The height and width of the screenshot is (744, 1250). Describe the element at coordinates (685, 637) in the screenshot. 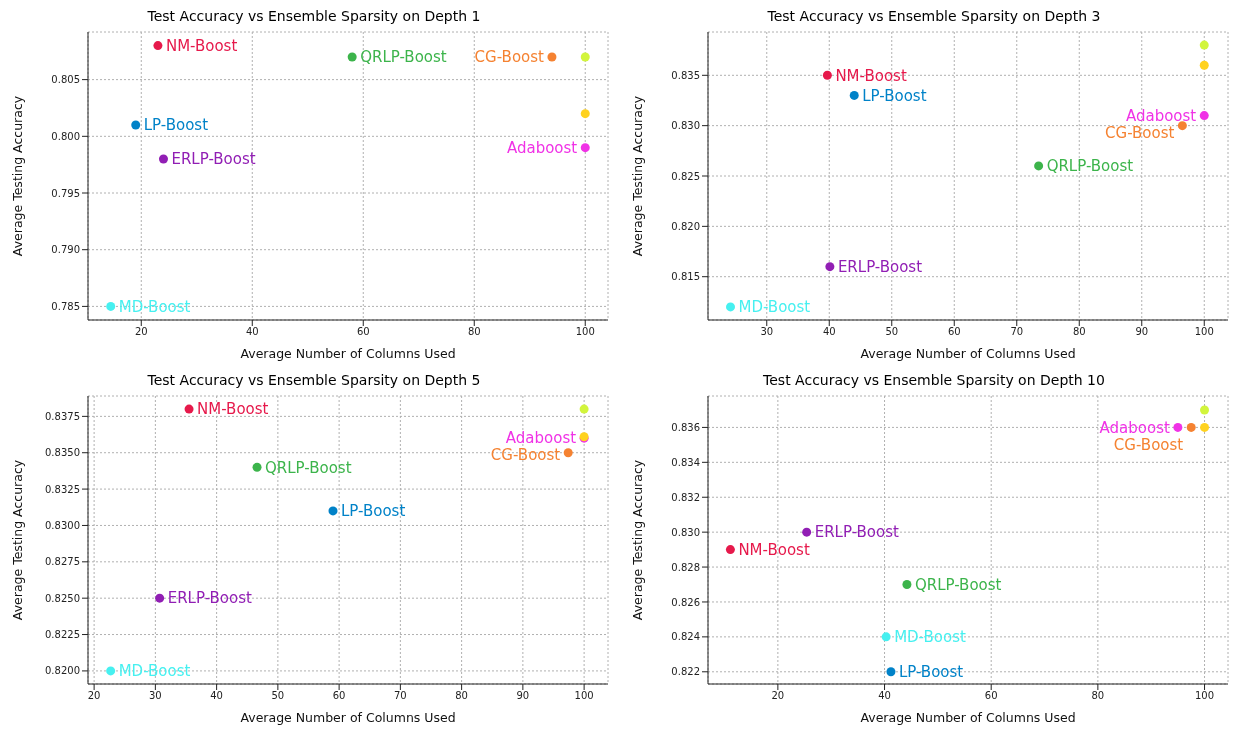

I see `y-tick-label: 0.824` at that location.